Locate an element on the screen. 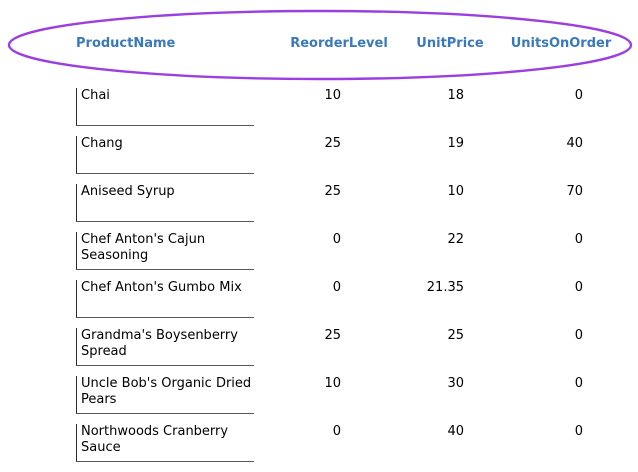 The width and height of the screenshot is (638, 472). units-on-order-cell: 70 is located at coordinates (574, 191).